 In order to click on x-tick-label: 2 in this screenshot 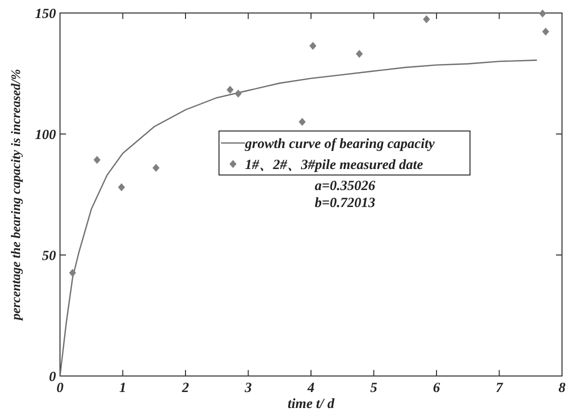, I will do `click(185, 388)`.